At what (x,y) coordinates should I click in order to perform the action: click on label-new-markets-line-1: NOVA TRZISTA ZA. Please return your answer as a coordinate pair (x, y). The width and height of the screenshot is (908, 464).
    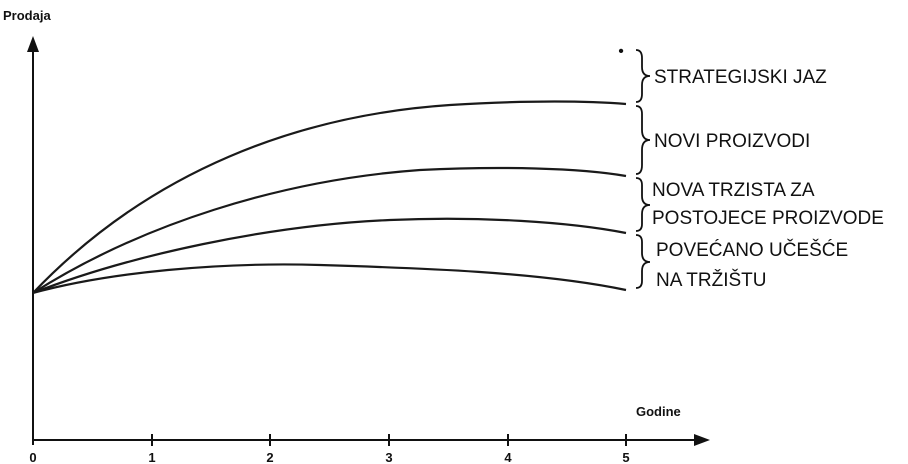
    Looking at the image, I should click on (733, 190).